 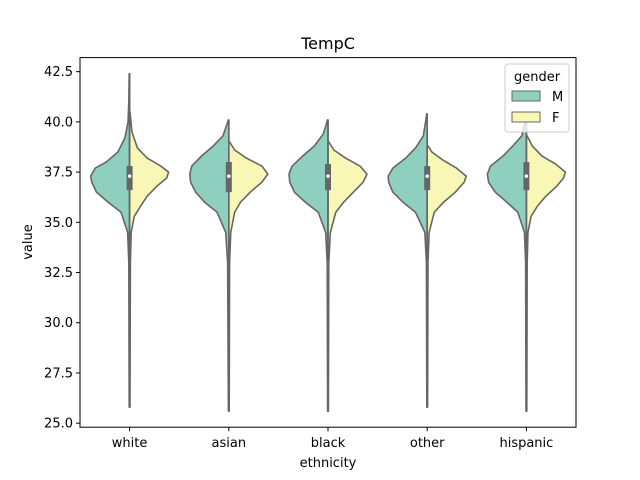 What do you see at coordinates (526, 443) in the screenshot?
I see `x-tick-label: hispanic` at bounding box center [526, 443].